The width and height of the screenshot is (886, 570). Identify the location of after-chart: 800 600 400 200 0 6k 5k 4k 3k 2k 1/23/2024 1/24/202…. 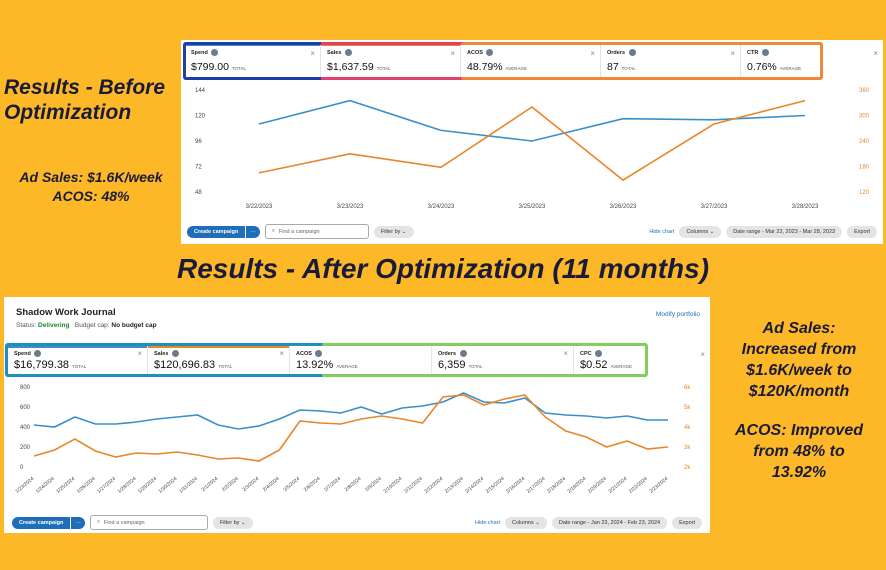
(352, 440).